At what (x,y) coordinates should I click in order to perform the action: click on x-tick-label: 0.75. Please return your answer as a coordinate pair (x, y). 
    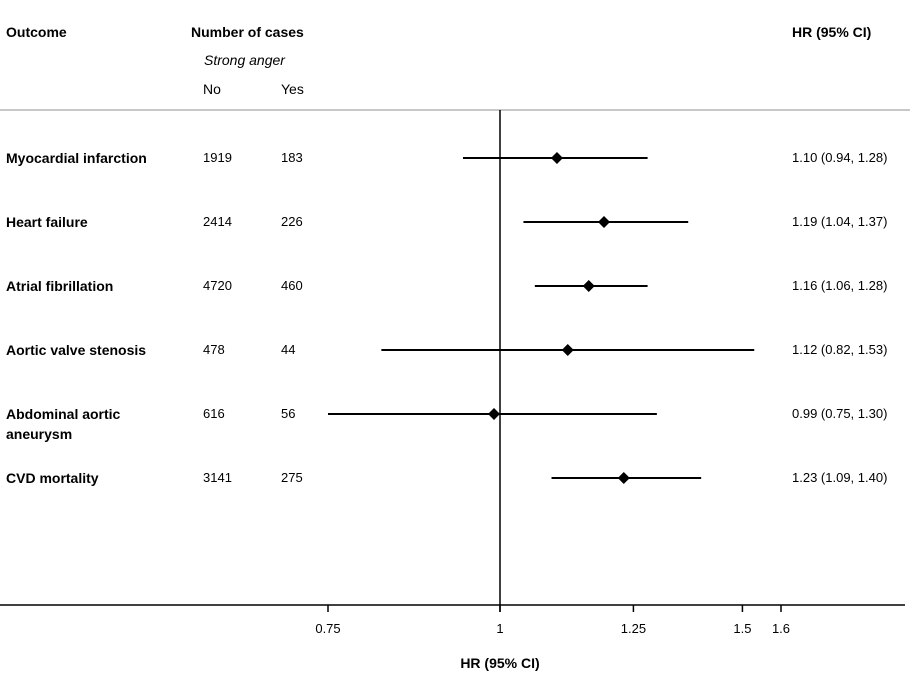
    Looking at the image, I should click on (327, 628).